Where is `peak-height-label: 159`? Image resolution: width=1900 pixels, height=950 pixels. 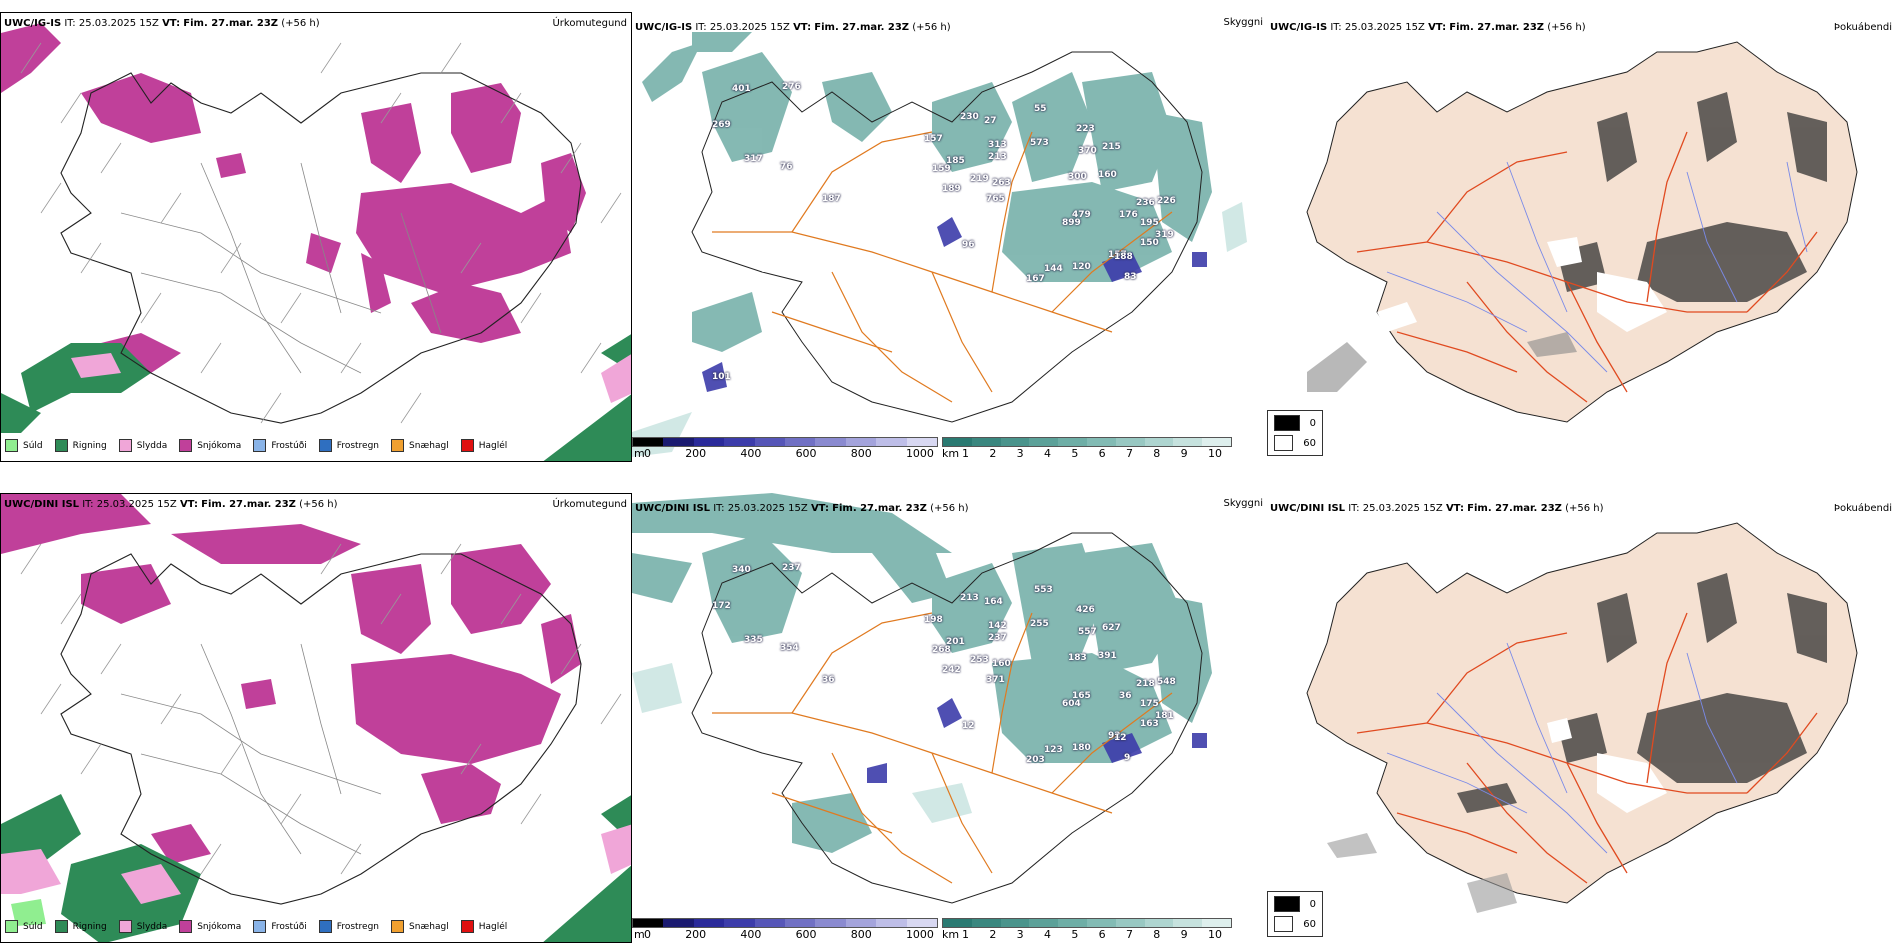
peak-height-label: 159 is located at coordinates (941, 169).